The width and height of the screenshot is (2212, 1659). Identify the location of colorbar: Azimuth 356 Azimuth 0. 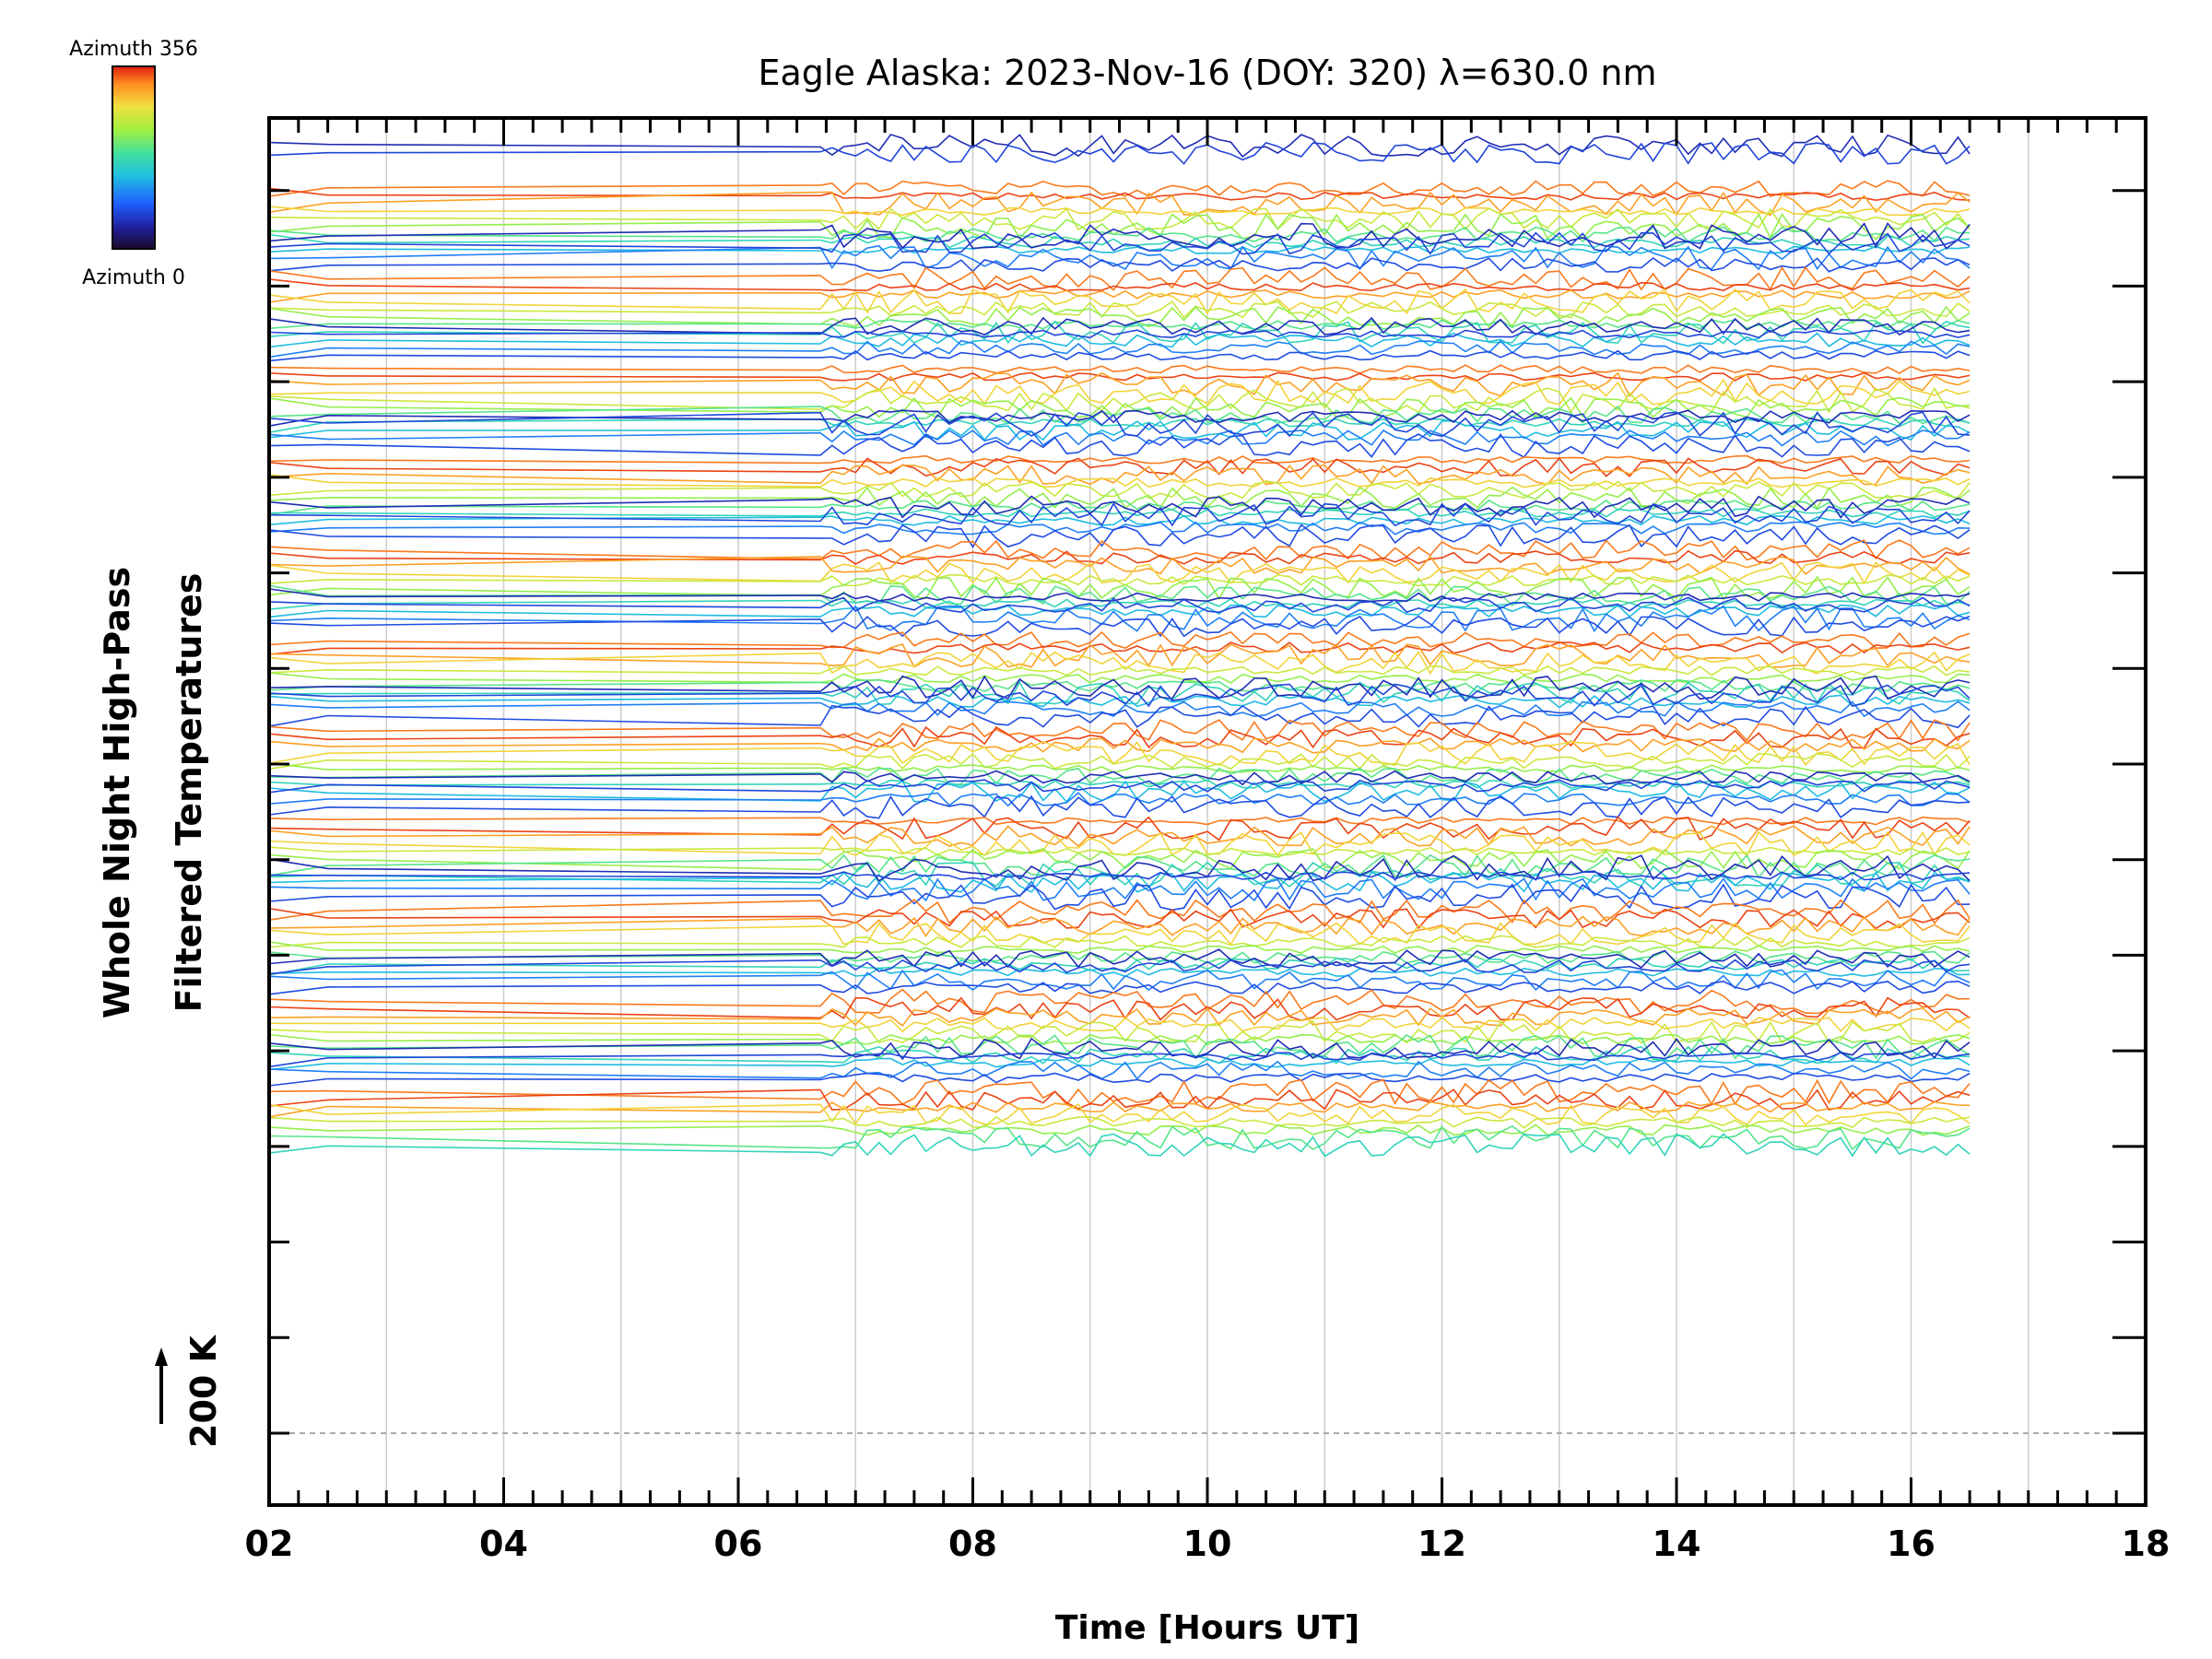
(133, 163).